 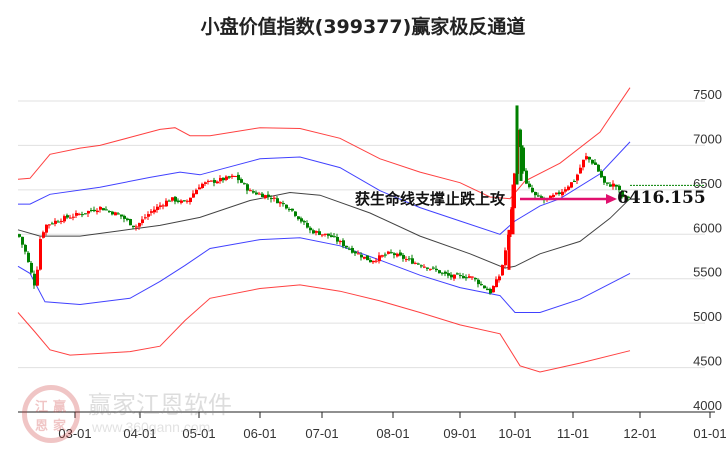 What do you see at coordinates (707, 316) in the screenshot?
I see `svg-text: 5000` at bounding box center [707, 316].